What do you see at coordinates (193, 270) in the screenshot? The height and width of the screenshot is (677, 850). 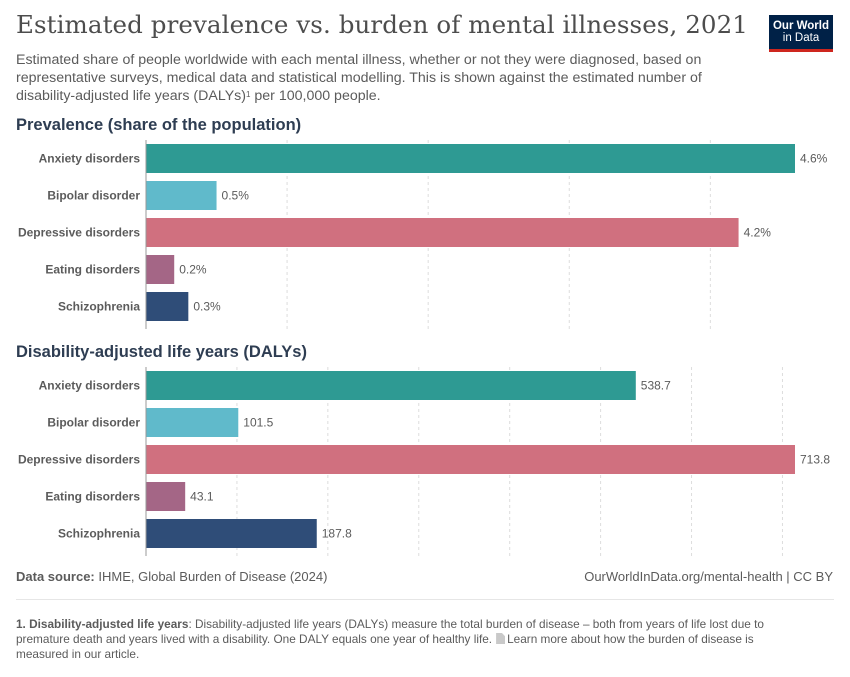 I see `value-label-eating-disorders: 0.2%` at bounding box center [193, 270].